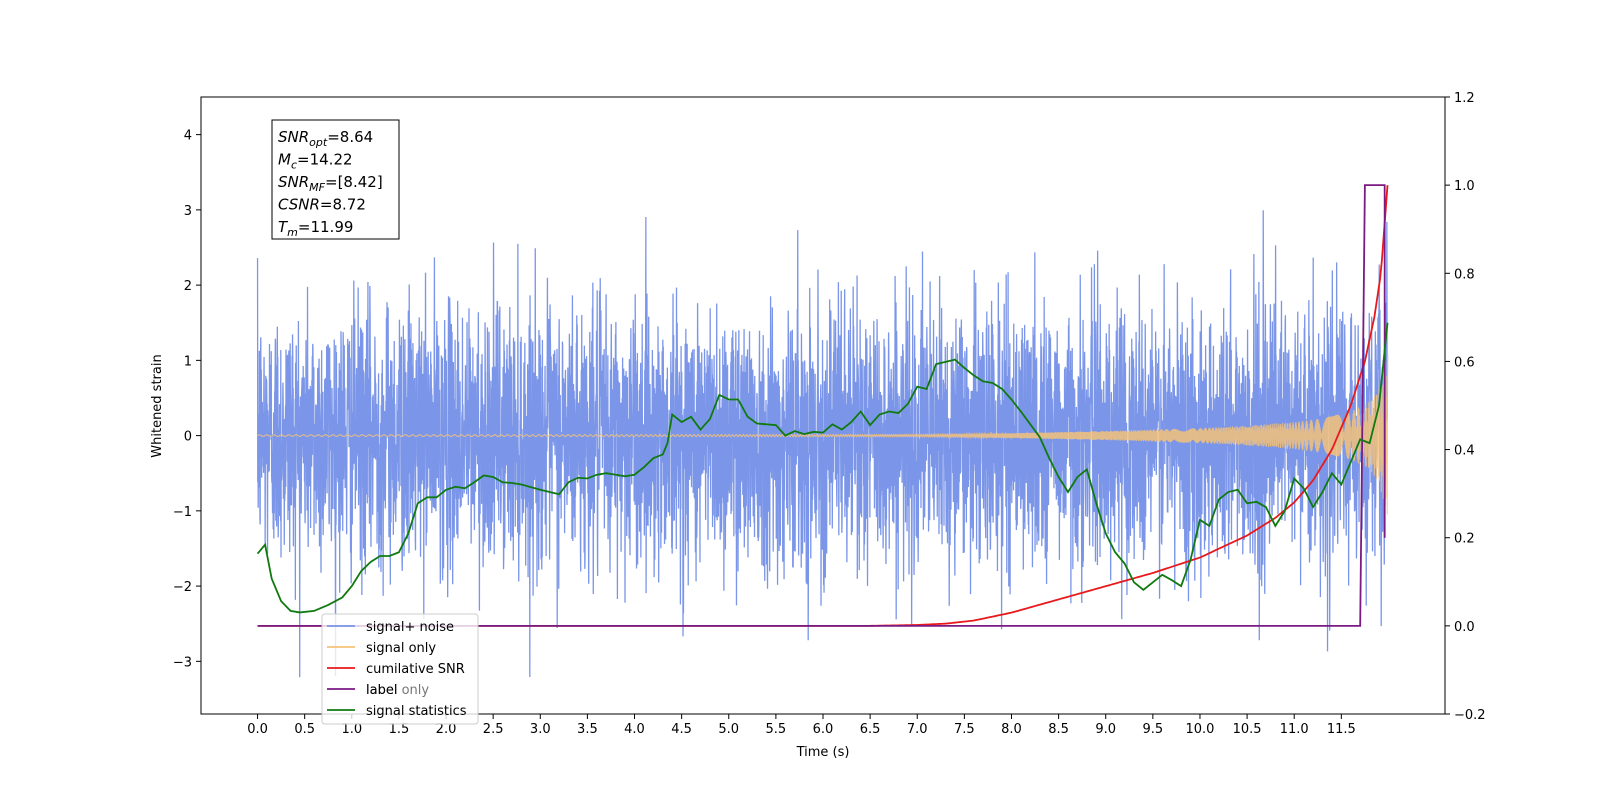 The image size is (1600, 800). What do you see at coordinates (1199, 729) in the screenshot?
I see `x-tick-label: 10.0` at bounding box center [1199, 729].